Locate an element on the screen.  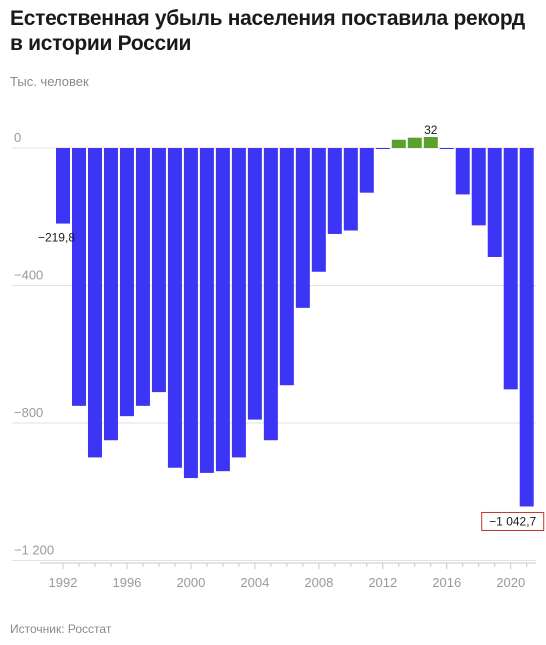
bar-1994 is located at coordinates (94, 303).